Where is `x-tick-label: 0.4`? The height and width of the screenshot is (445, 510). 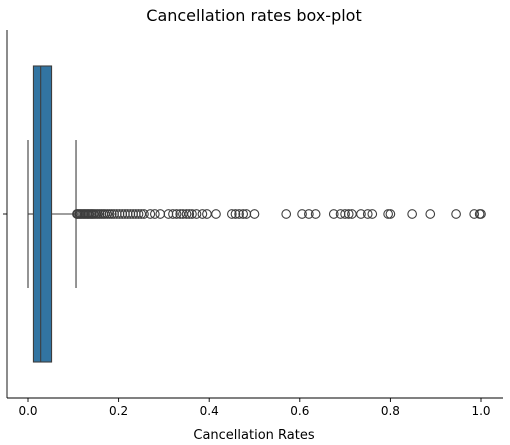 x-tick-label: 0.4 is located at coordinates (209, 411).